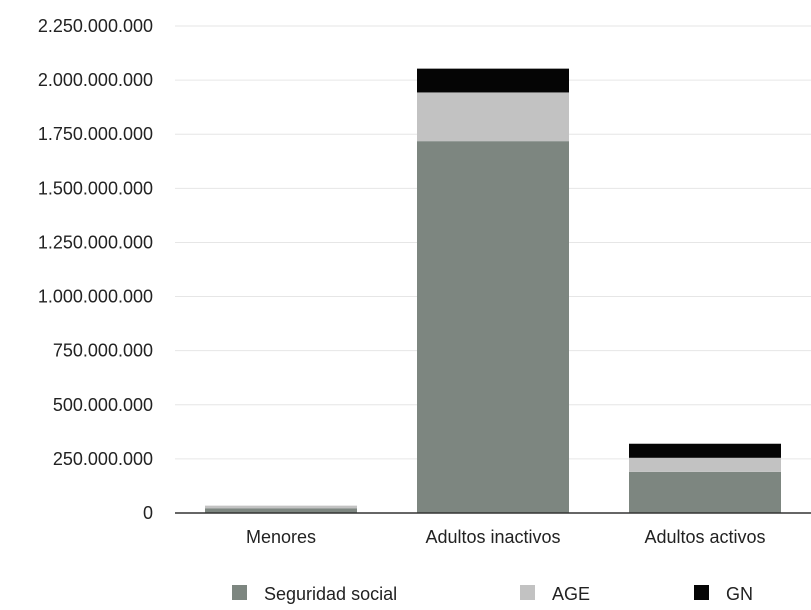 The width and height of the screenshot is (811, 610). Describe the element at coordinates (571, 594) in the screenshot. I see `legend-label: AGE` at that location.